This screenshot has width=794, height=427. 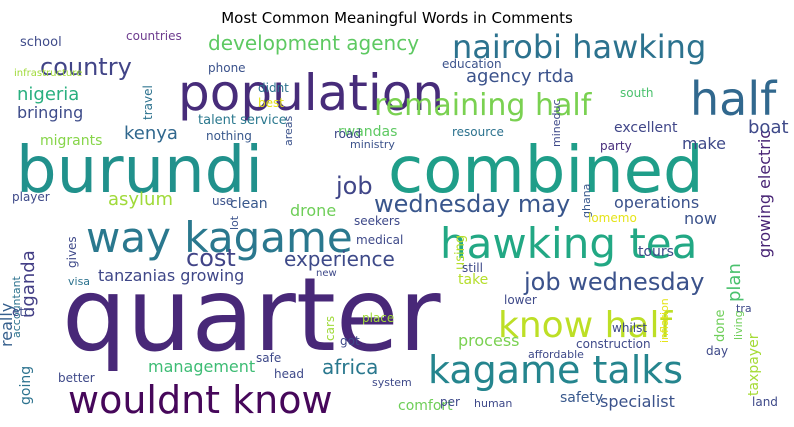 What do you see at coordinates (330, 328) in the screenshot?
I see `word-cars: cars` at bounding box center [330, 328].